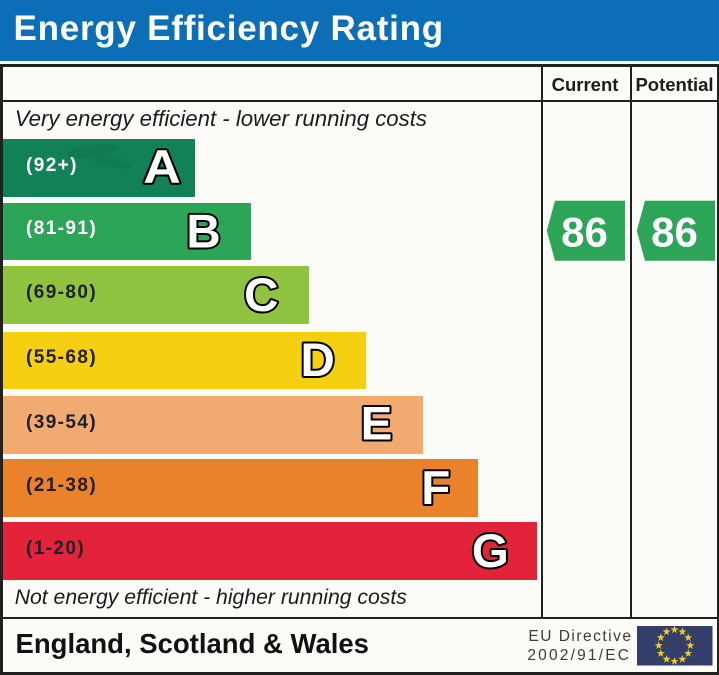 The width and height of the screenshot is (719, 675). What do you see at coordinates (377, 424) in the screenshot?
I see `svg-text: E` at bounding box center [377, 424].